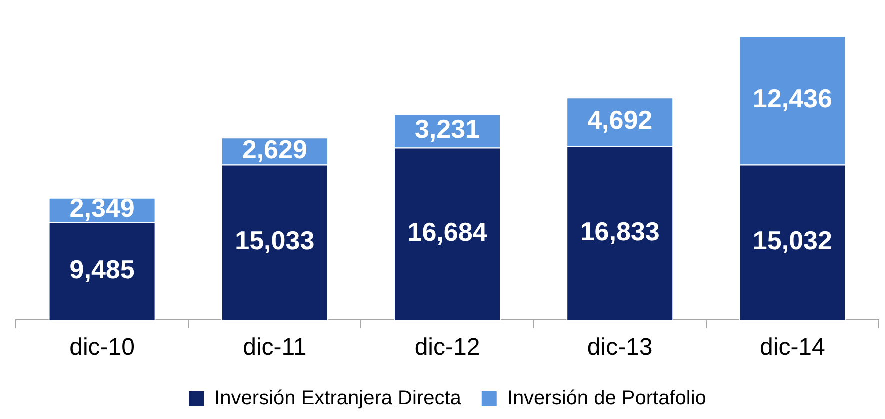 This screenshot has height=419, width=885. I want to click on data-label: 2,349, so click(102, 208).